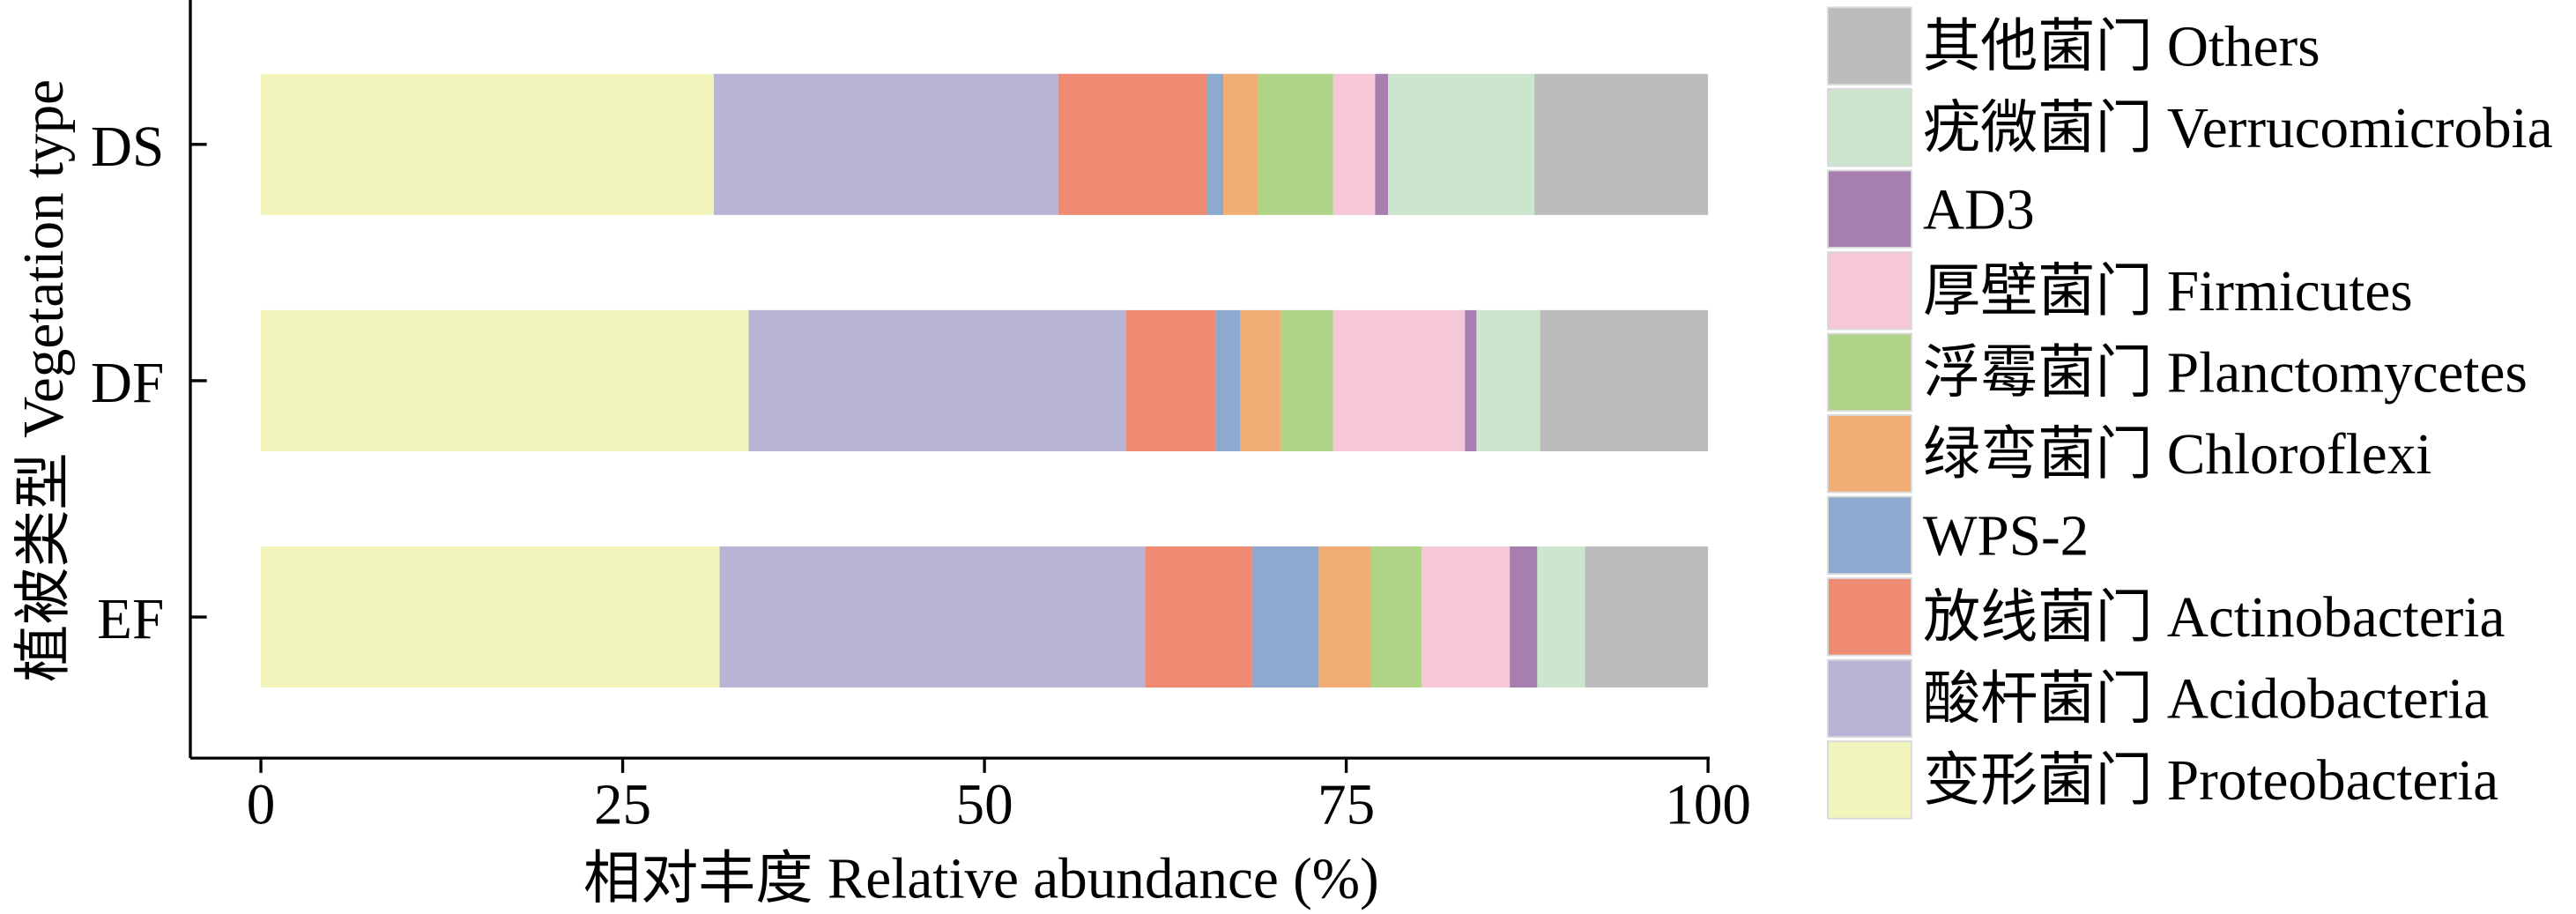 This screenshot has width=2576, height=914. I want to click on x-axis-label: 相对丰度 Relative abundance (%), so click(981, 879).